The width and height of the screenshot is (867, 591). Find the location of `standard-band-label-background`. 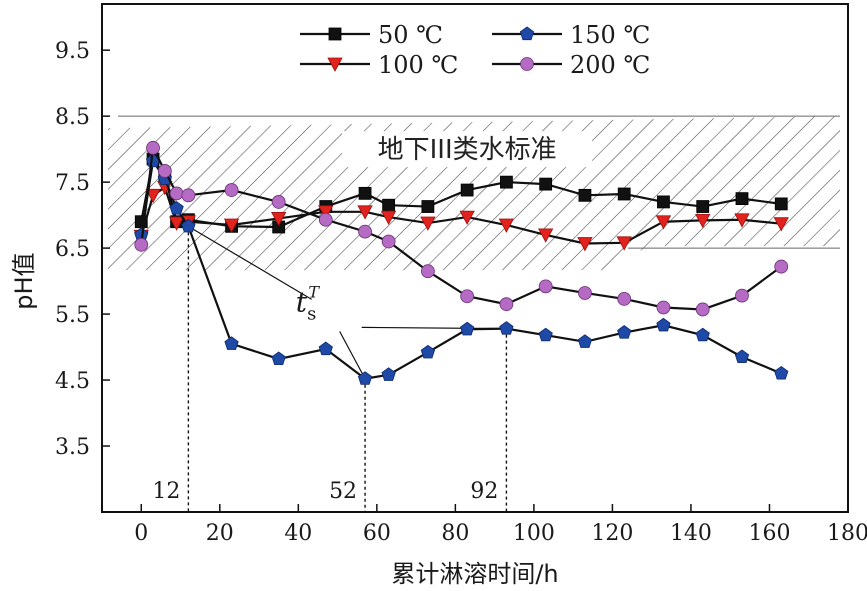

standard-band-label-background is located at coordinates (467, 149).